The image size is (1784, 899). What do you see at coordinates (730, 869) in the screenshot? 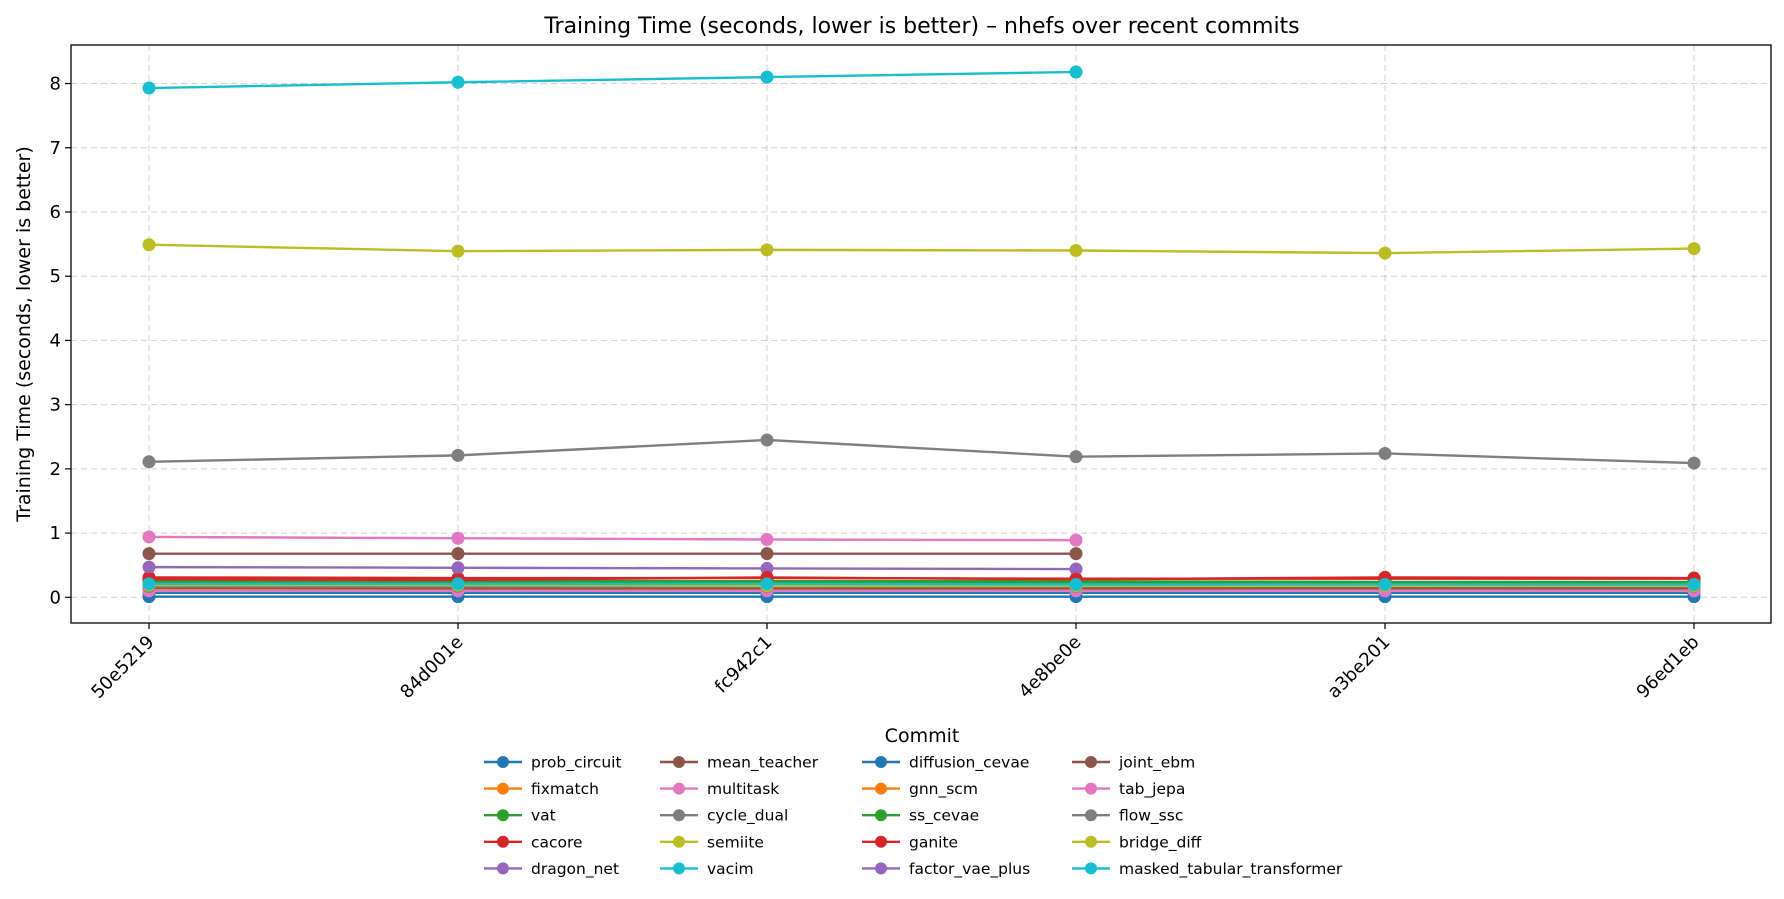
I see `legend-label: vacim` at bounding box center [730, 869].